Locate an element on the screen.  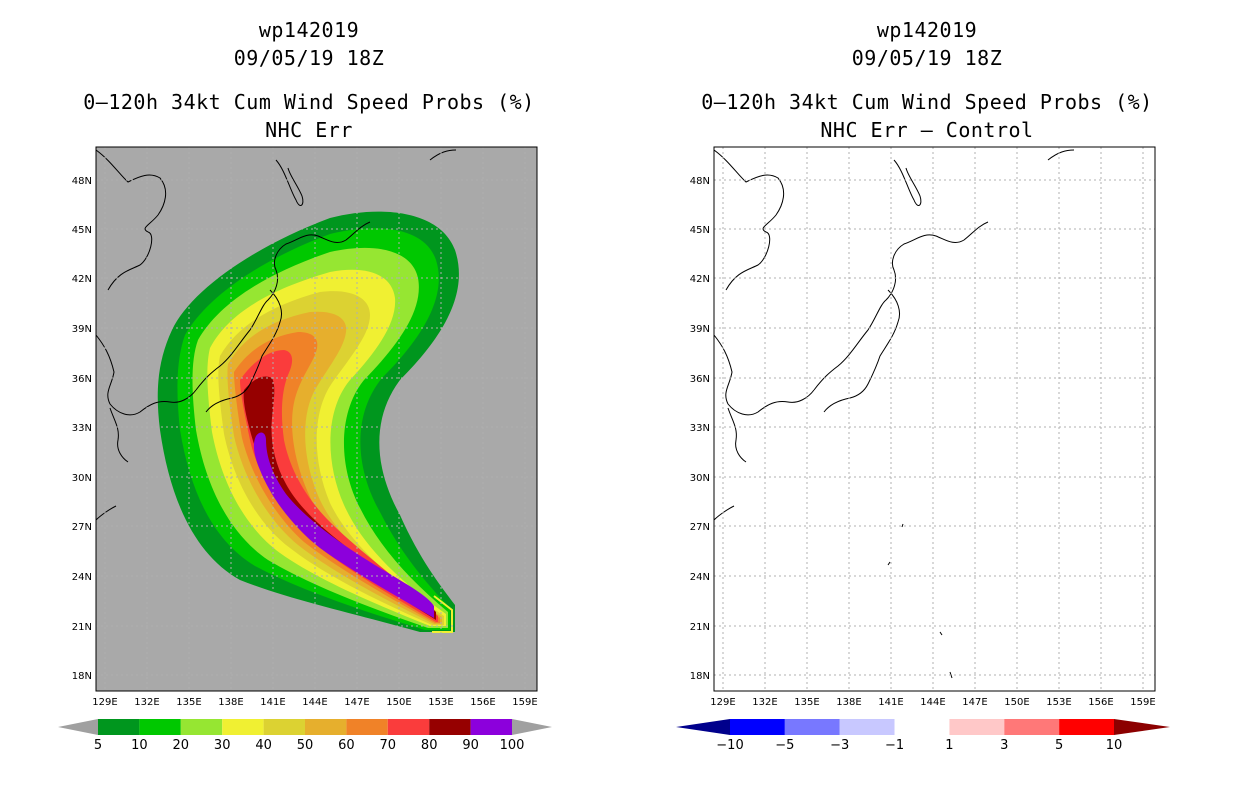
colorbar-label: 100 is located at coordinates (512, 745).